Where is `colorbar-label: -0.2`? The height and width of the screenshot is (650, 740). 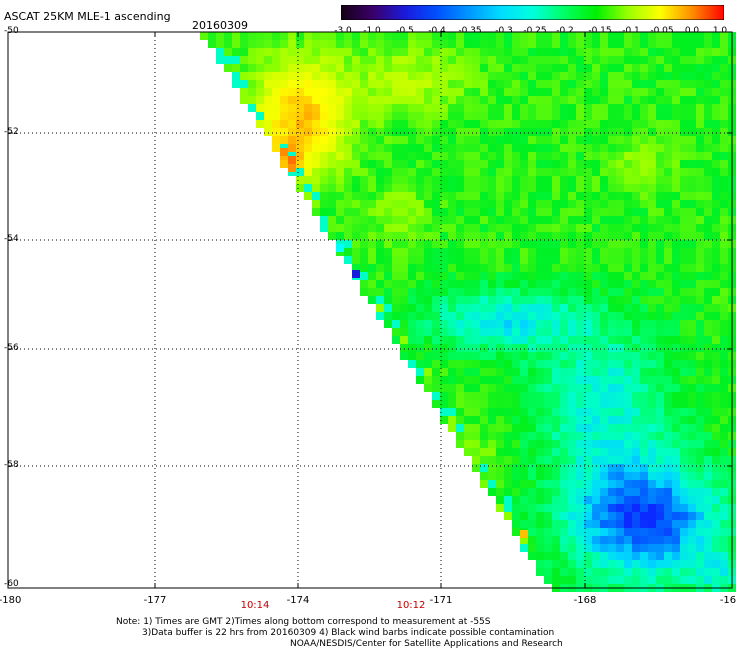
colorbar-label: -0.2 is located at coordinates (565, 31).